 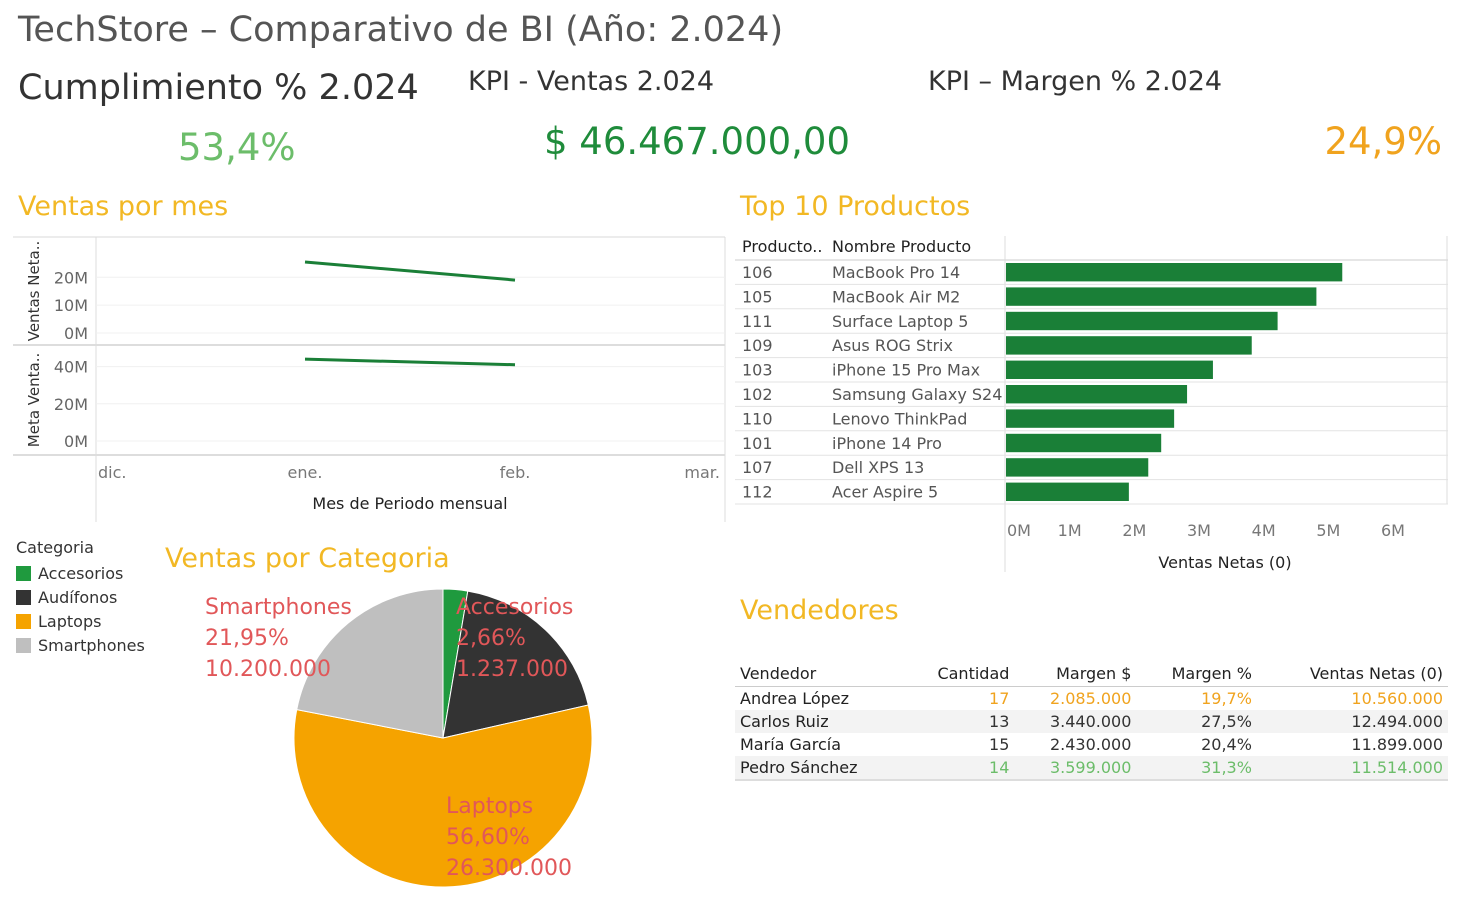 I want to click on col-header-margen: Margen $, so click(x=1075, y=673).